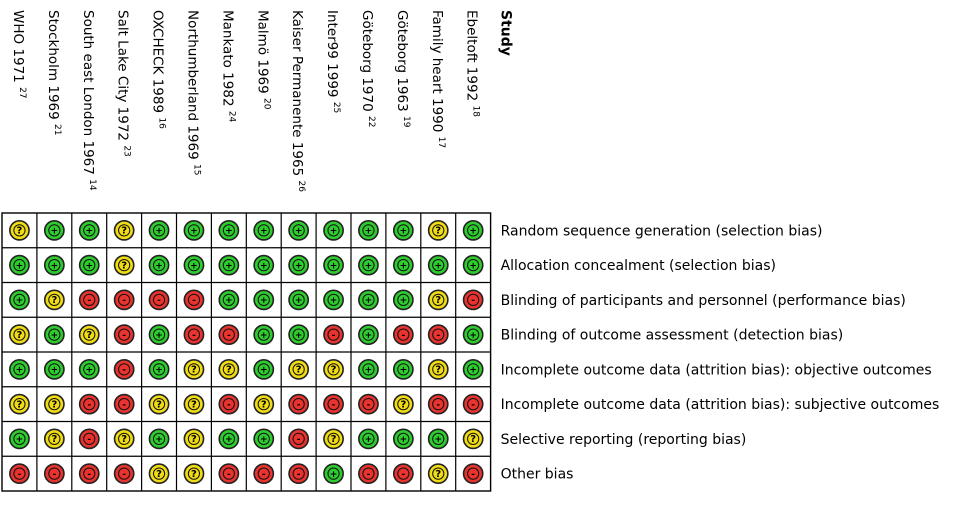  What do you see at coordinates (227, 66) in the screenshot?
I see `study-header: Mankato 1982 24` at bounding box center [227, 66].